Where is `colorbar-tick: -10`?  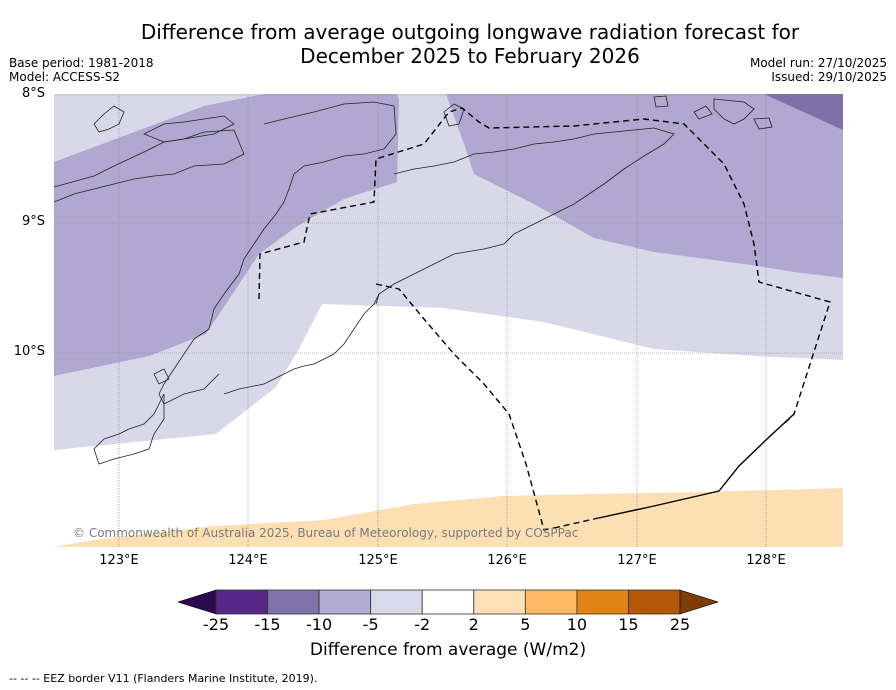
colorbar-tick: -10 is located at coordinates (319, 624).